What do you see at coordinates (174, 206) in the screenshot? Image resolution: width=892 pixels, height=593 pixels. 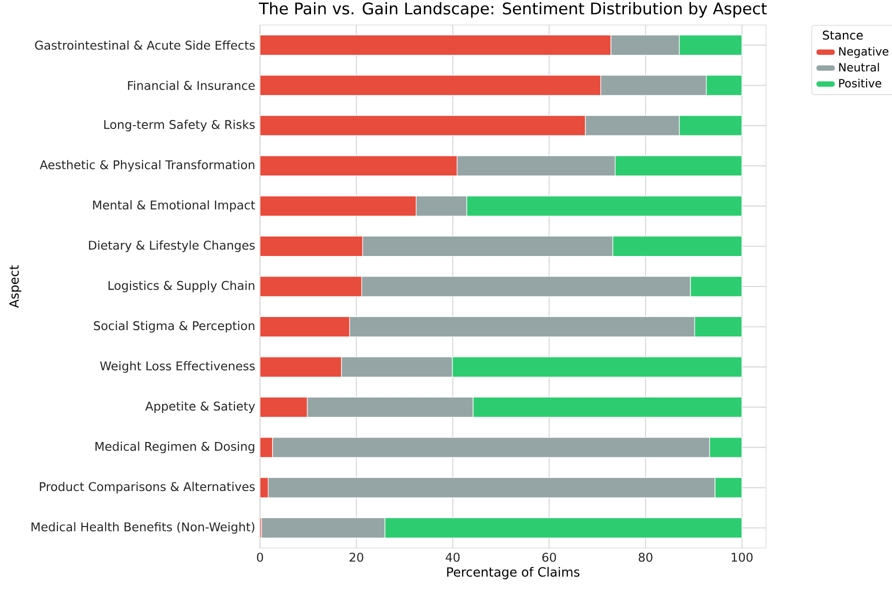 I see `y-tick-label: Mental & Emotional Impact` at bounding box center [174, 206].